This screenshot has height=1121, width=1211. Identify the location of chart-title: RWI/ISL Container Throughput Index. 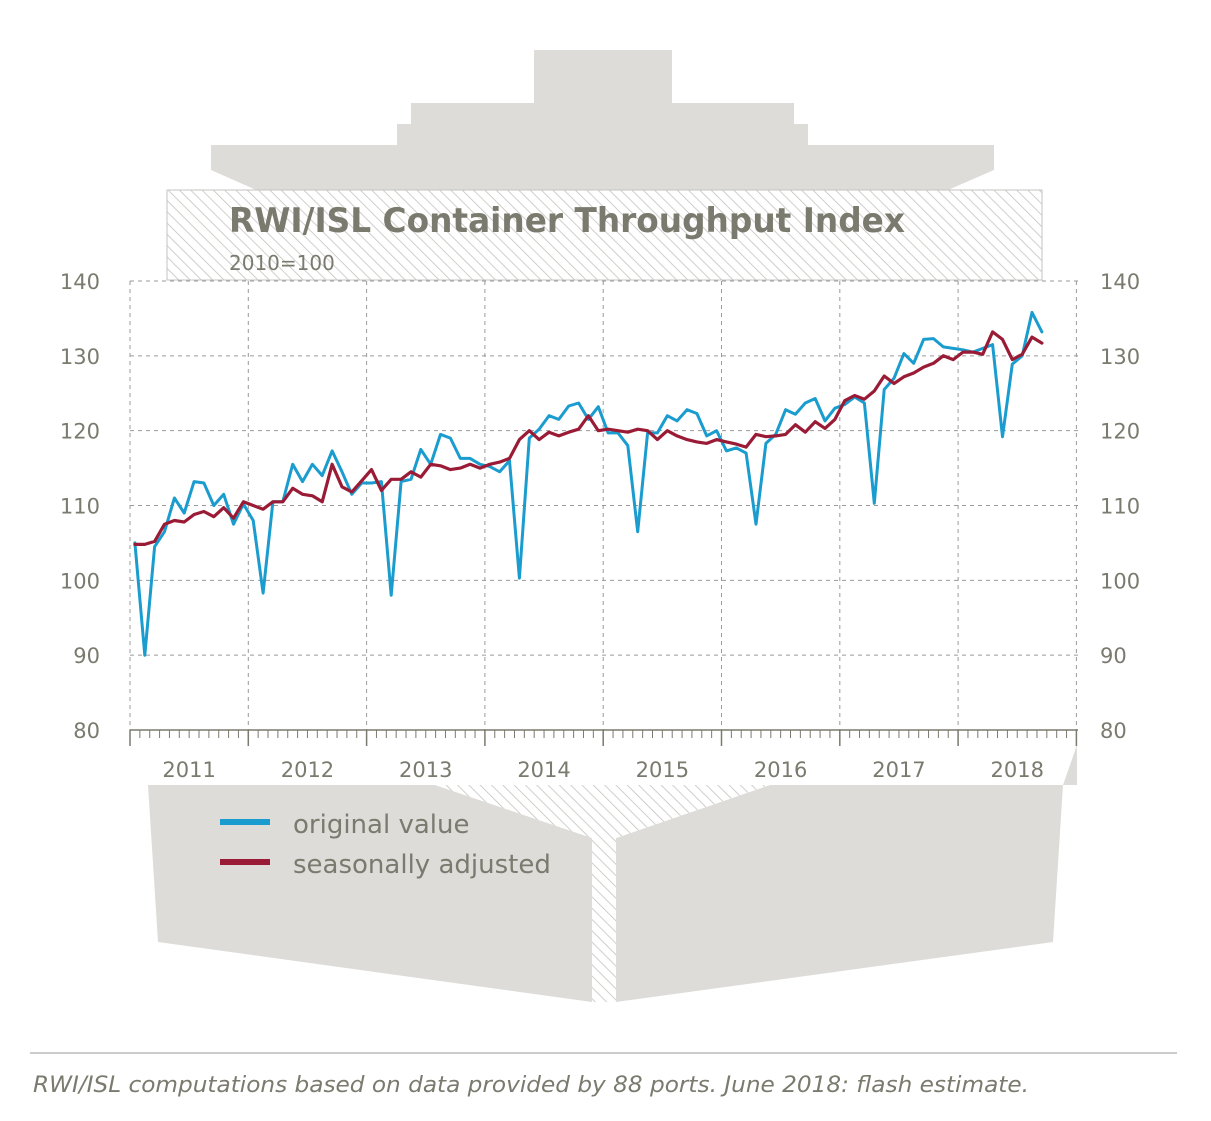
(567, 221).